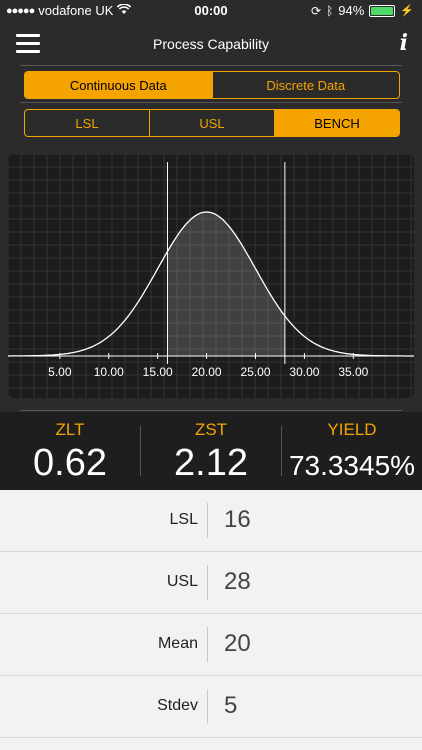 The width and height of the screenshot is (422, 750). Describe the element at coordinates (76, 10) in the screenshot. I see `carrier-label: vodafone UK` at that location.